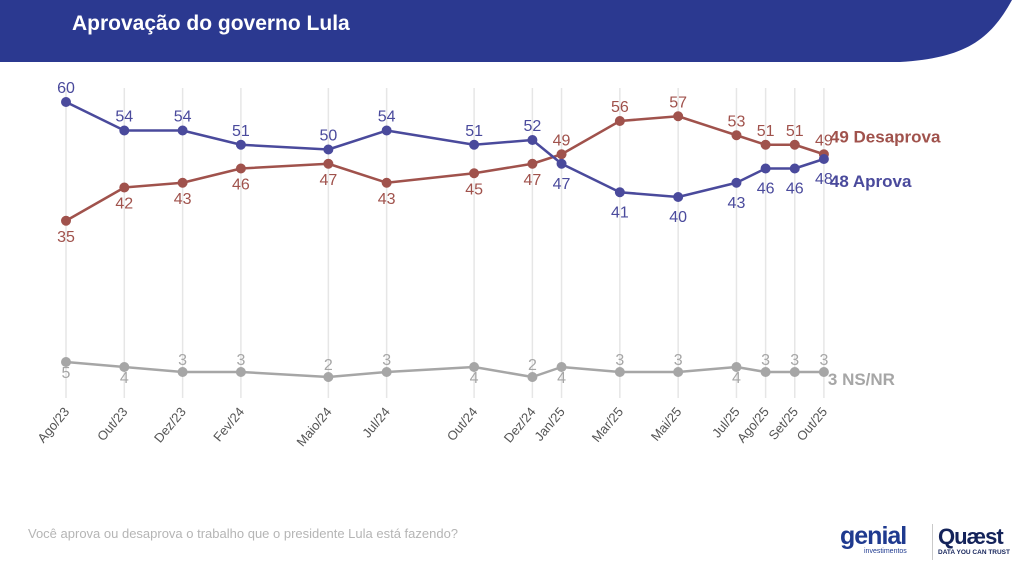 This screenshot has width=1024, height=576. I want to click on nsnr-end-label: 3 NS/NR, so click(861, 379).